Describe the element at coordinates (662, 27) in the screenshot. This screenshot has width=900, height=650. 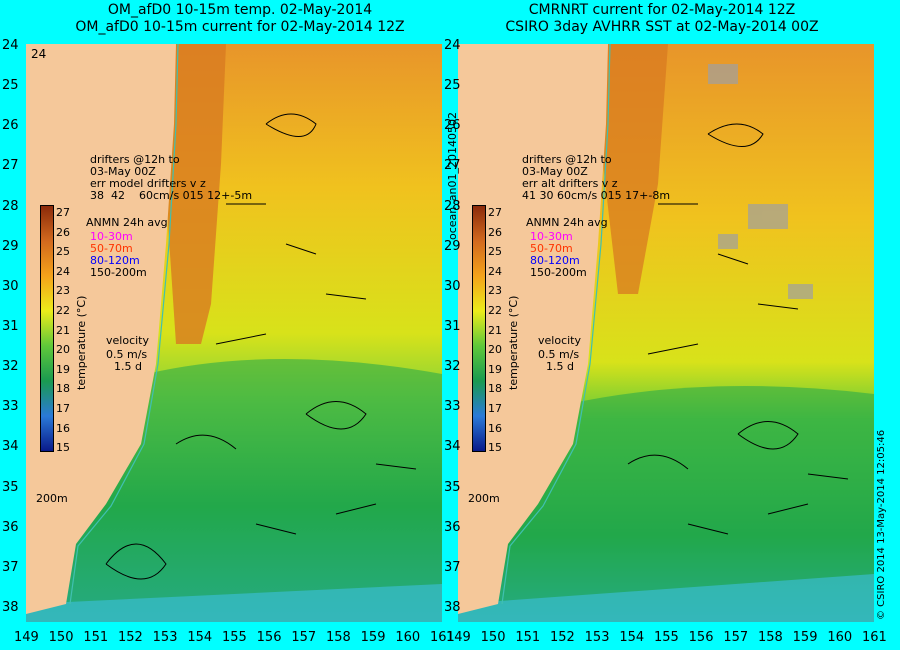
I see `right-title-line2: CSIRO 3day AVHRR SST at 02-May-2014 00Z` at that location.